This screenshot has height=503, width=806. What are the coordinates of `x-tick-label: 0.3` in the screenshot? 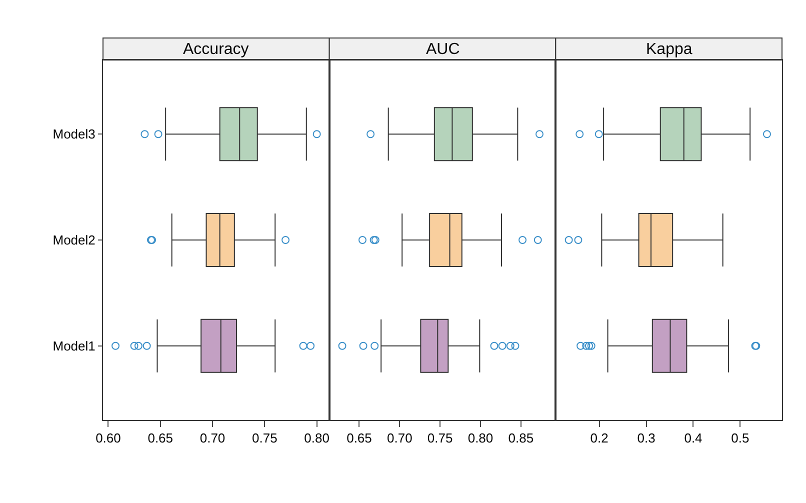 It's located at (646, 438).